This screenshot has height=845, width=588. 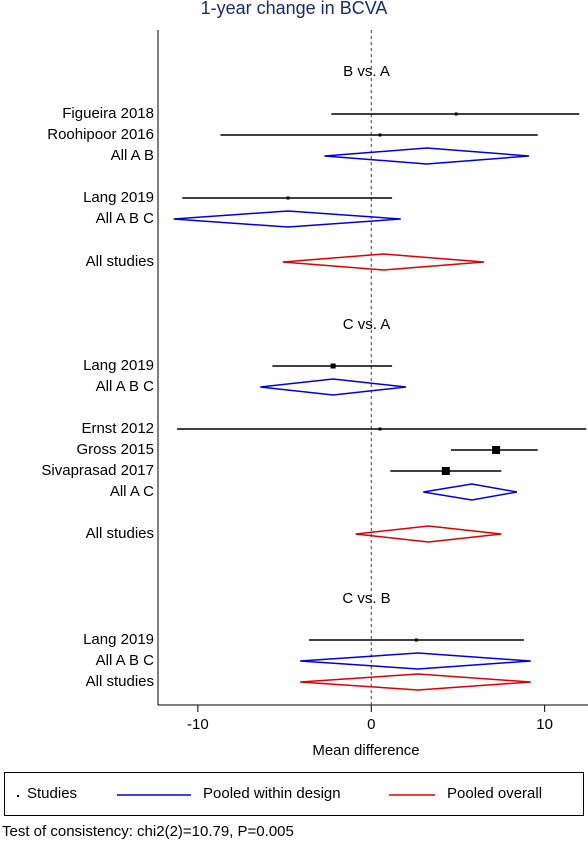 What do you see at coordinates (366, 71) in the screenshot?
I see `section-label: B vs. A` at bounding box center [366, 71].